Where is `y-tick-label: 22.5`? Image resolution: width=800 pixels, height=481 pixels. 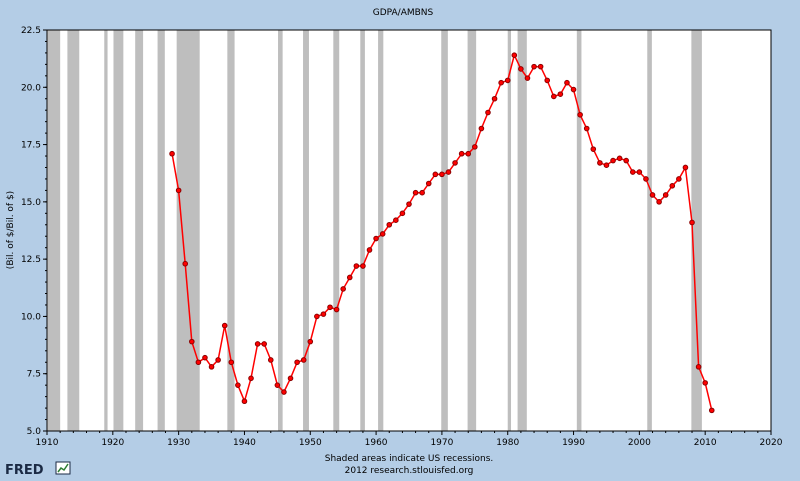
y-tick-label: 22.5 is located at coordinates (31, 31).